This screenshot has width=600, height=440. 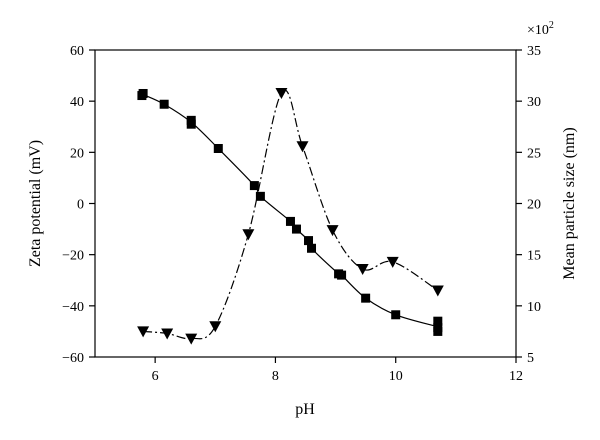 I want to click on right-y-tick-label: 10, so click(x=534, y=307).